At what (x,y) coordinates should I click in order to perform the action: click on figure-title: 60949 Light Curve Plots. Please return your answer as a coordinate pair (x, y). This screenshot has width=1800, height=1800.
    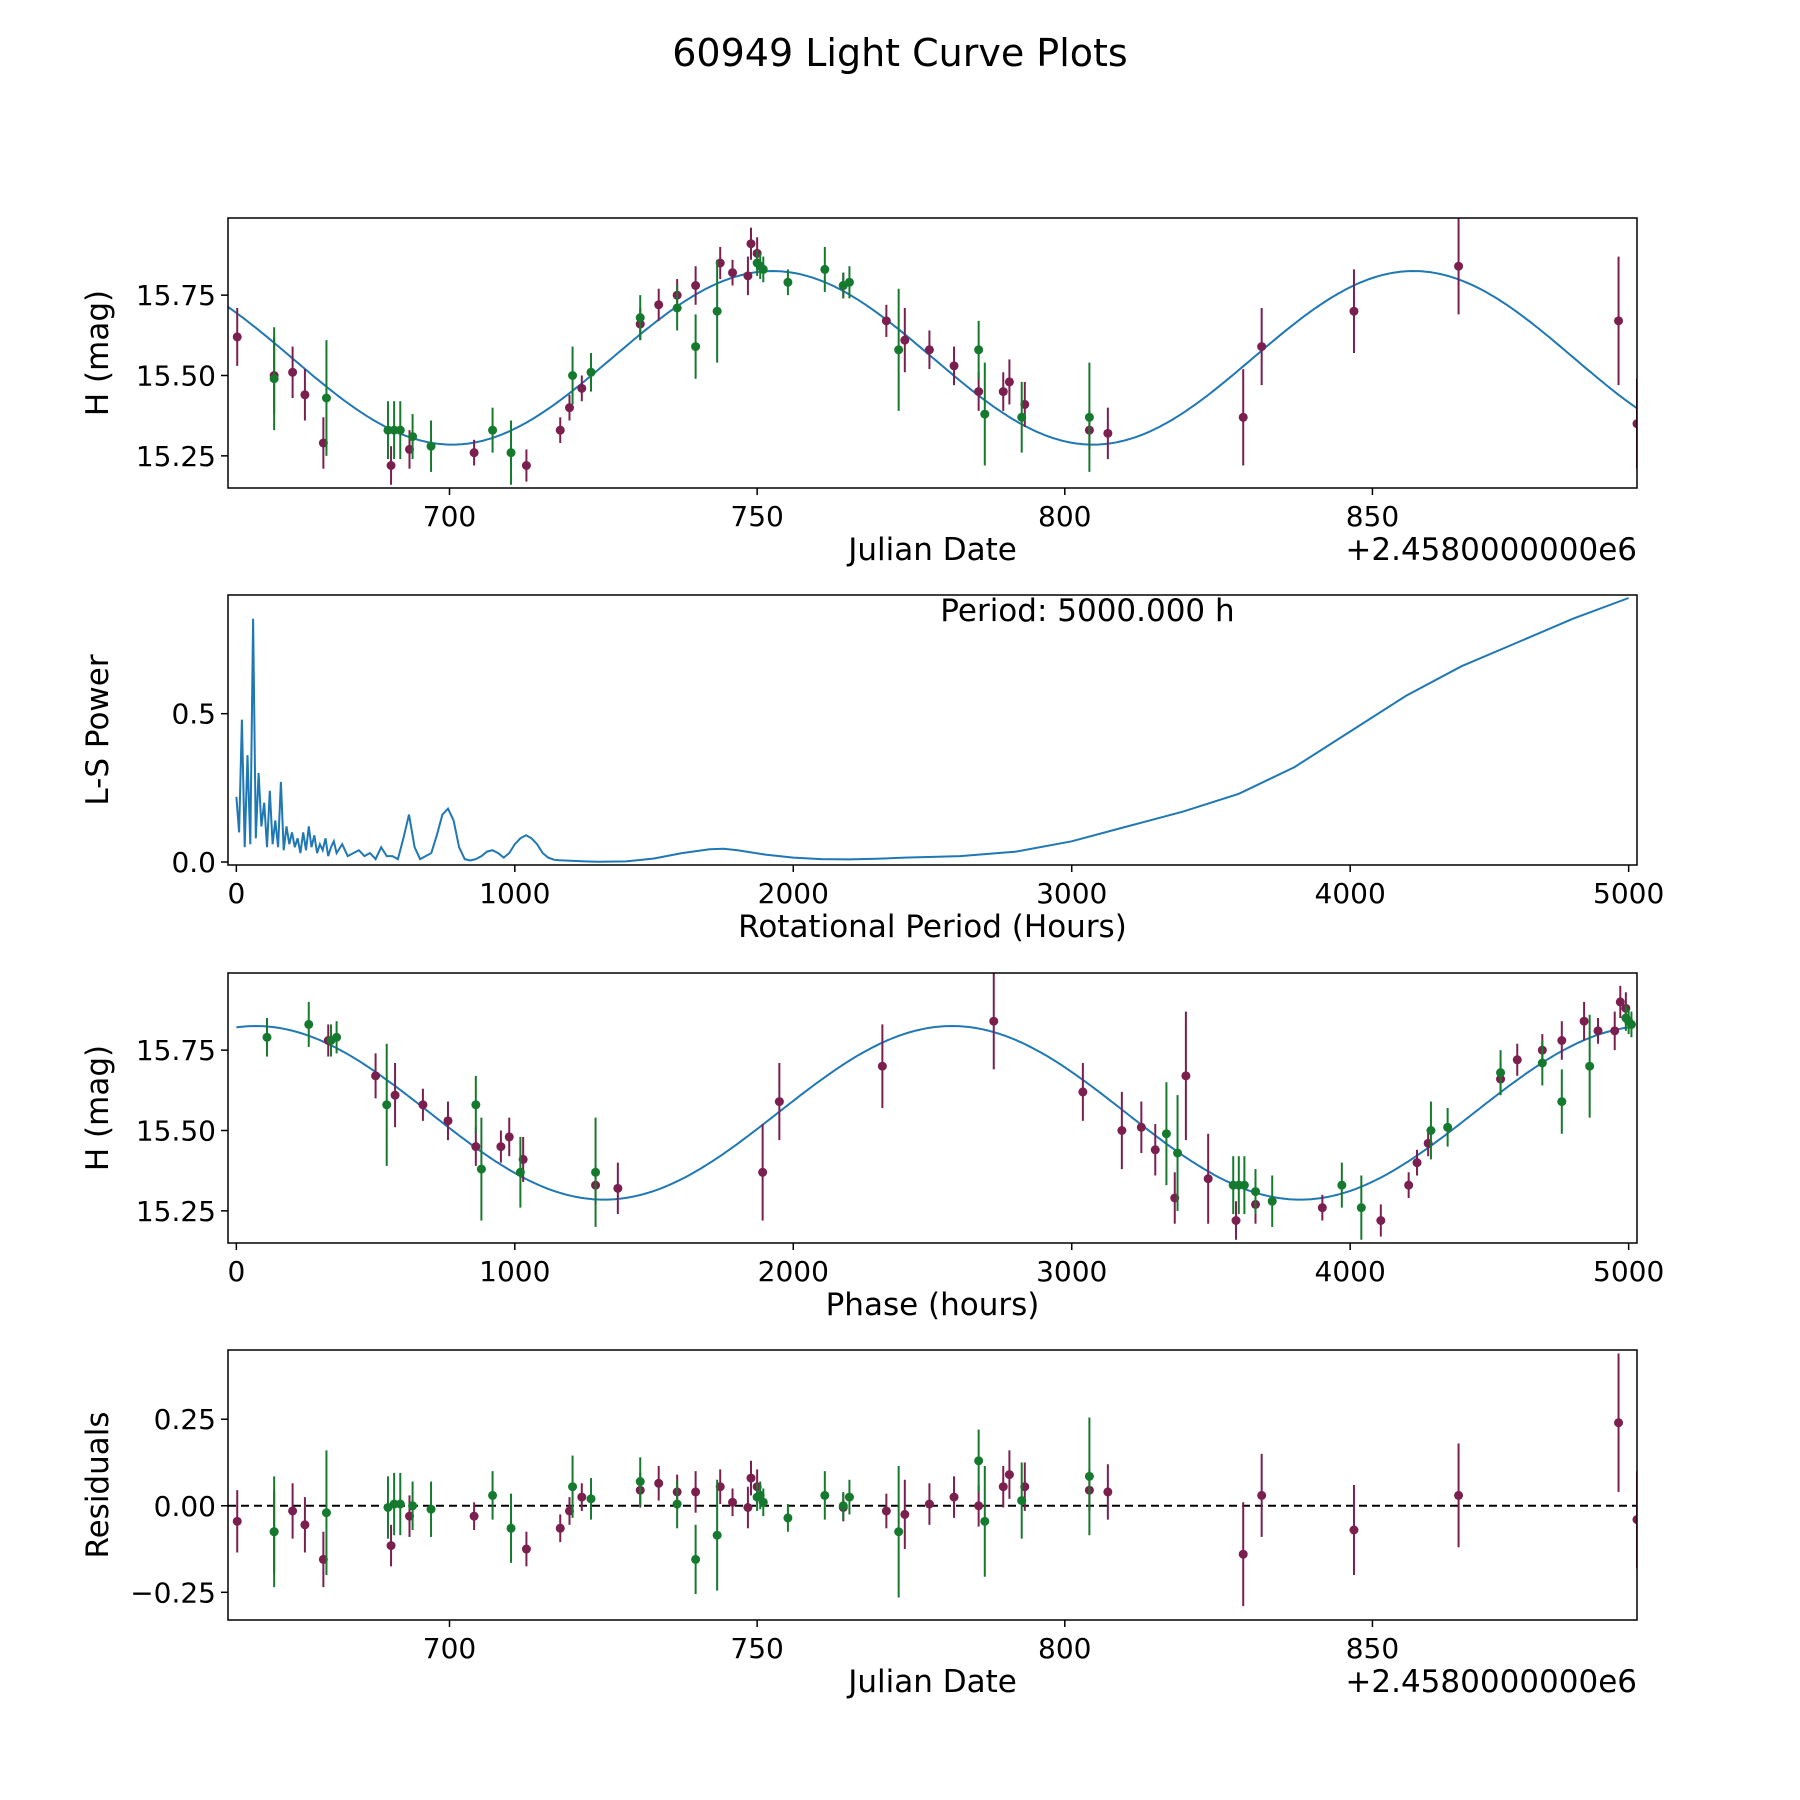
    Looking at the image, I should click on (899, 53).